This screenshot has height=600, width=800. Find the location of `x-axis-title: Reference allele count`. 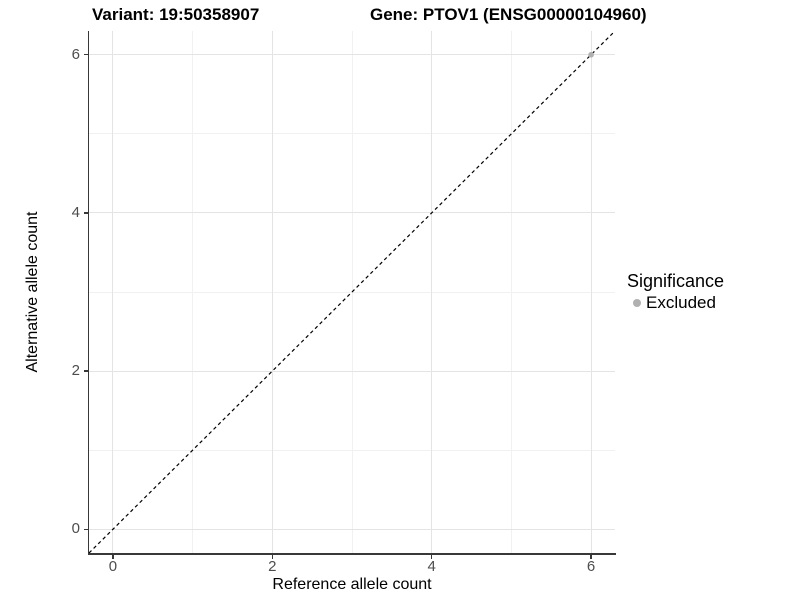

x-axis-title: Reference allele count is located at coordinates (352, 584).